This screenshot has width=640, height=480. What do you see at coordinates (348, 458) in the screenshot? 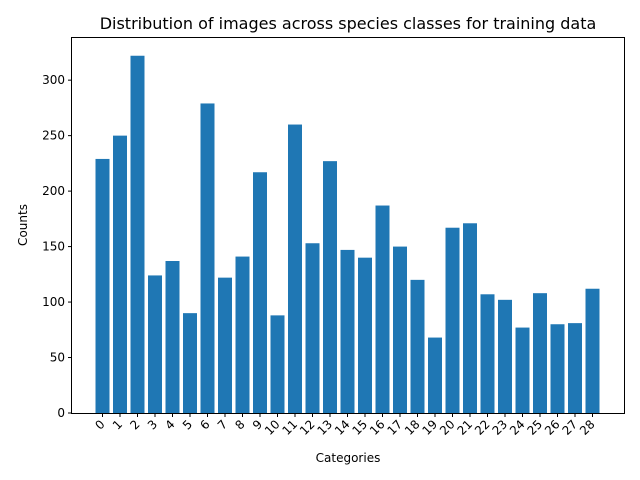
I see `x-axis-label: Categories` at bounding box center [348, 458].